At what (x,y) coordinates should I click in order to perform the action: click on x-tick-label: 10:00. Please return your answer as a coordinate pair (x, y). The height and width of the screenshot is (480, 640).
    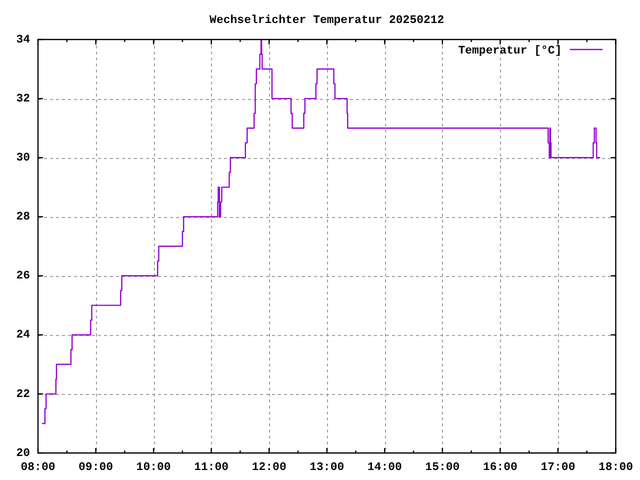
    Looking at the image, I should click on (153, 467).